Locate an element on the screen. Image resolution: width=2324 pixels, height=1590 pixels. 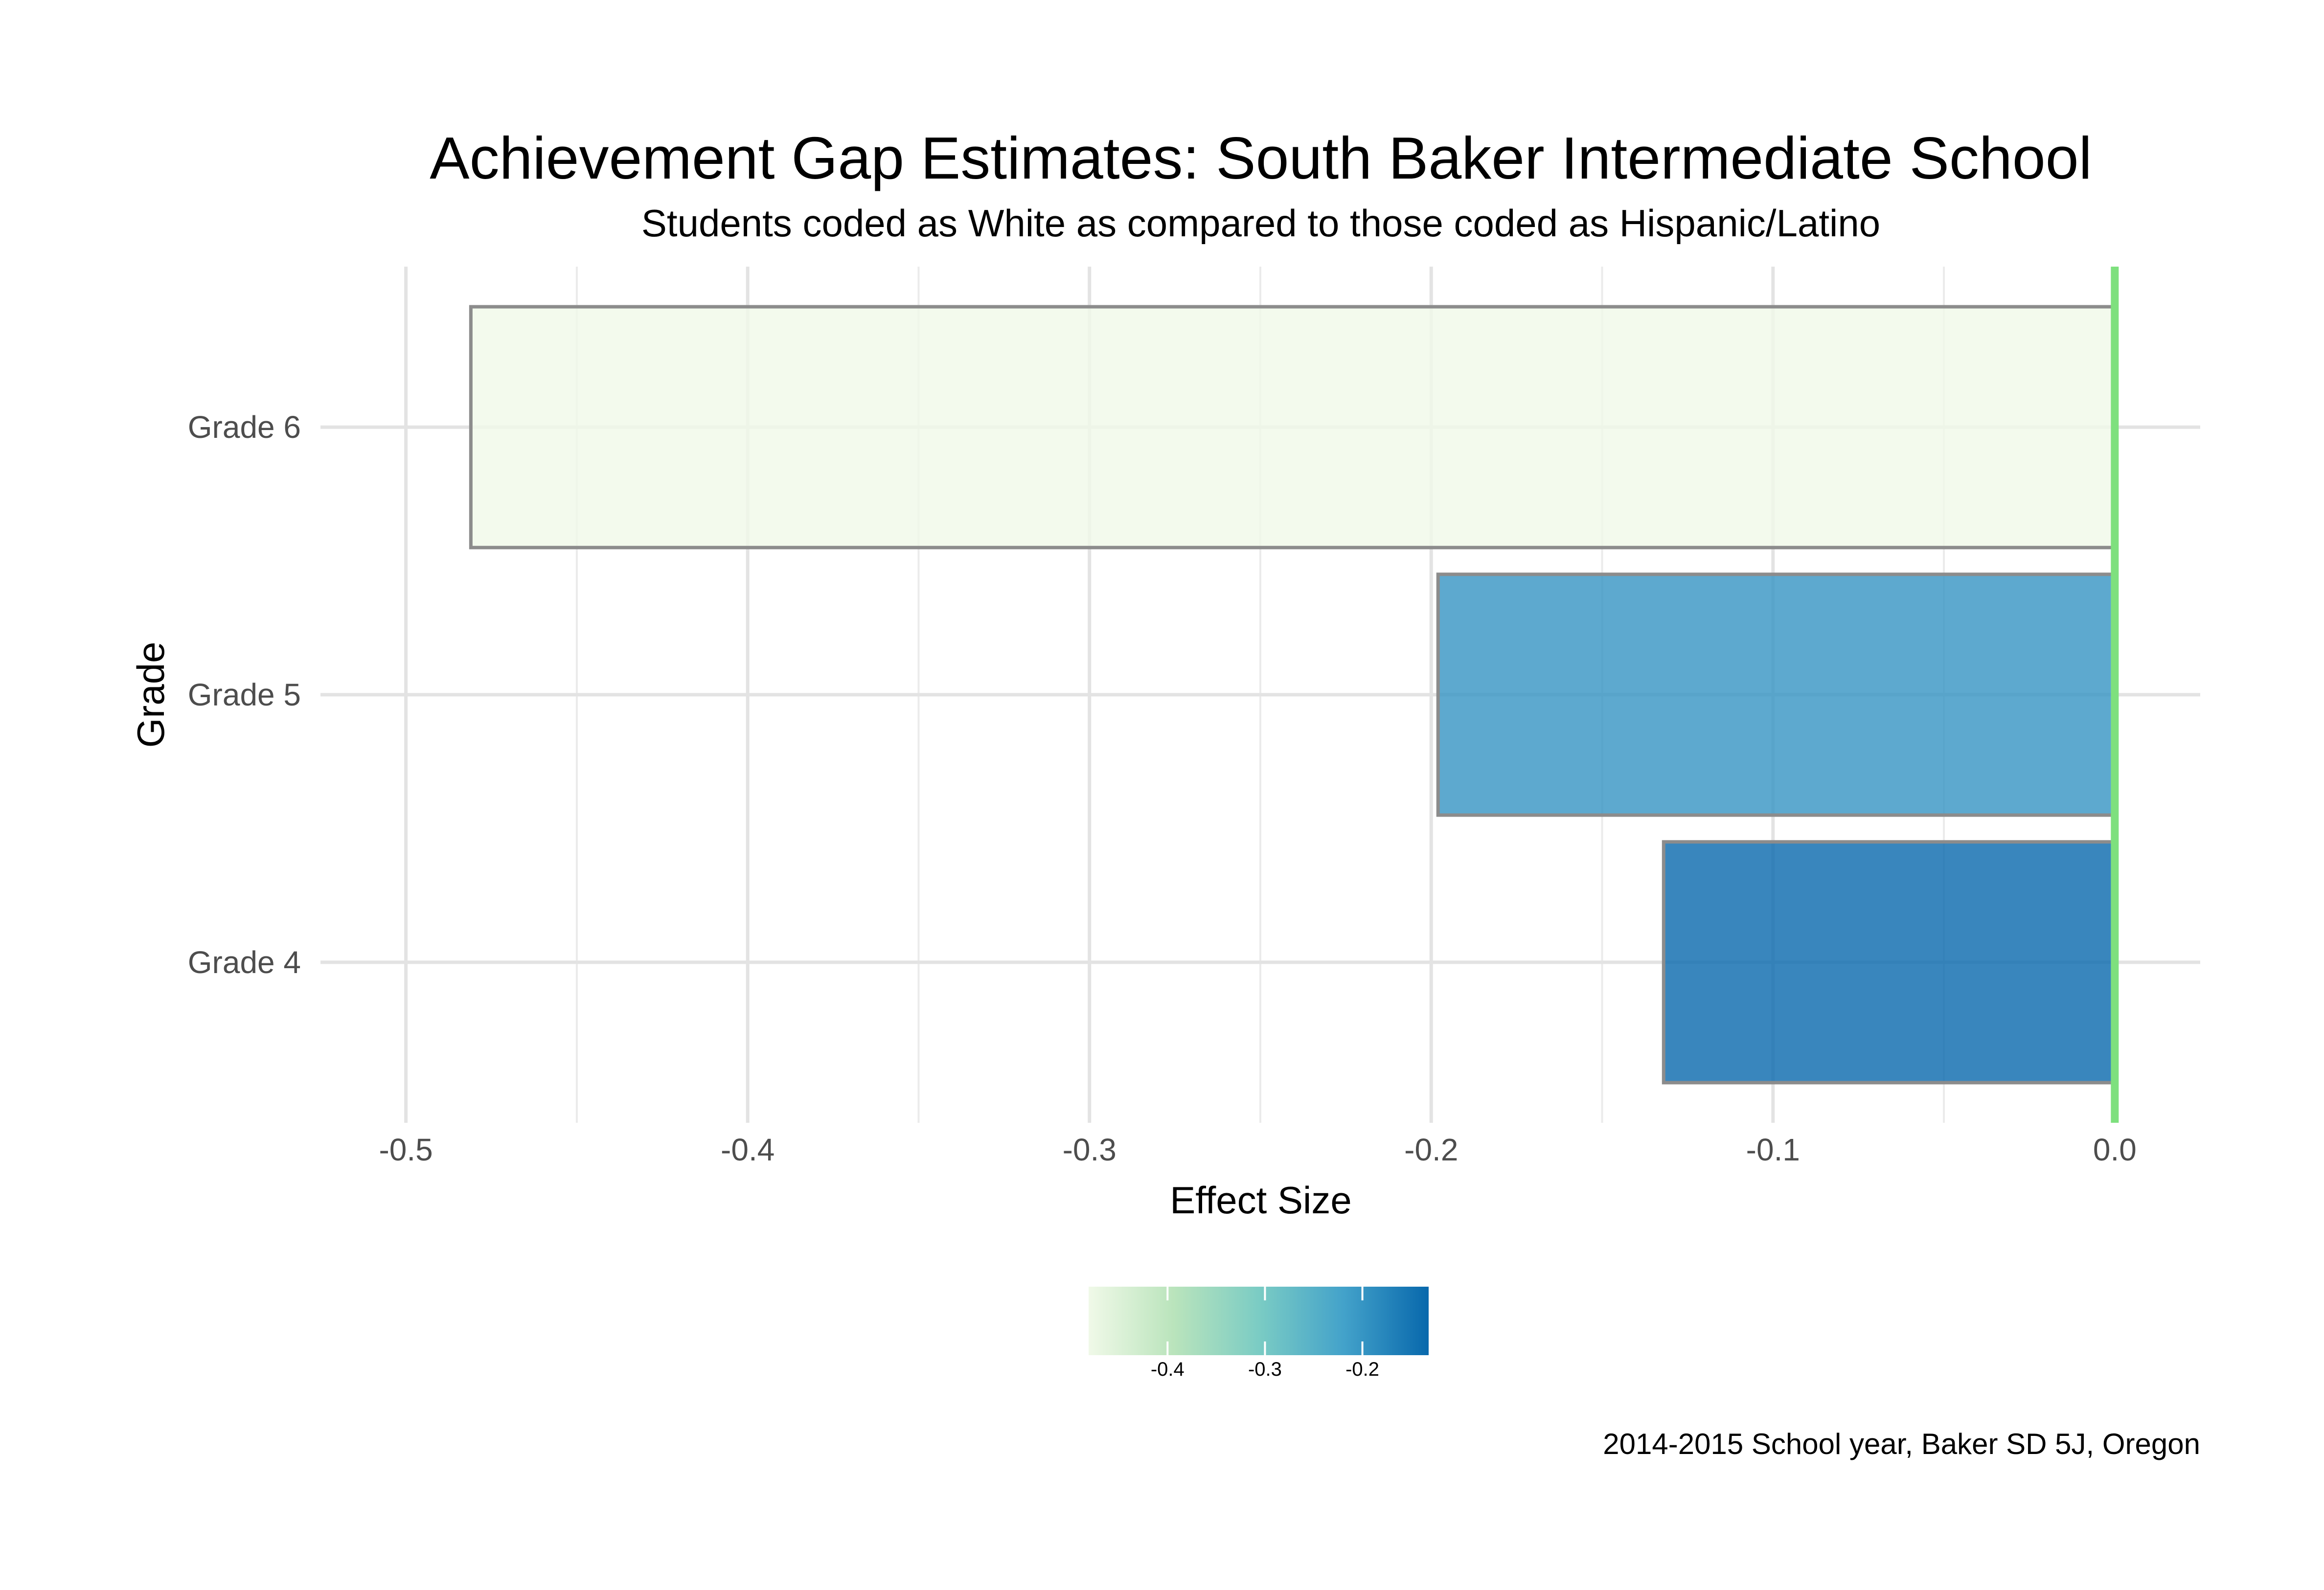
legend-colorbar is located at coordinates (1259, 1321).